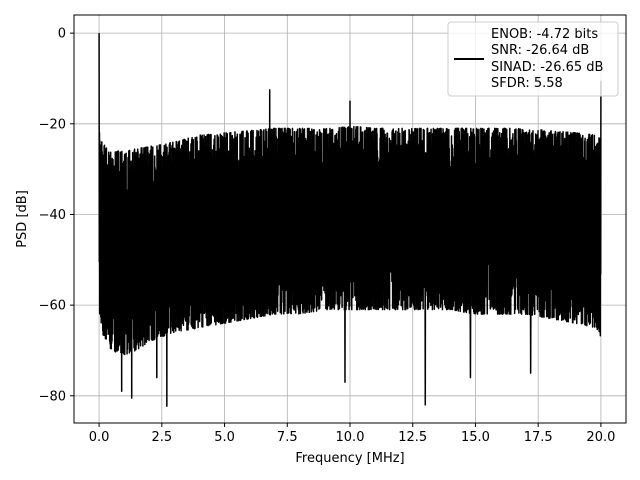 This screenshot has height=480, width=640. Describe the element at coordinates (287, 437) in the screenshot. I see `x-tick-label: 7.5` at that location.